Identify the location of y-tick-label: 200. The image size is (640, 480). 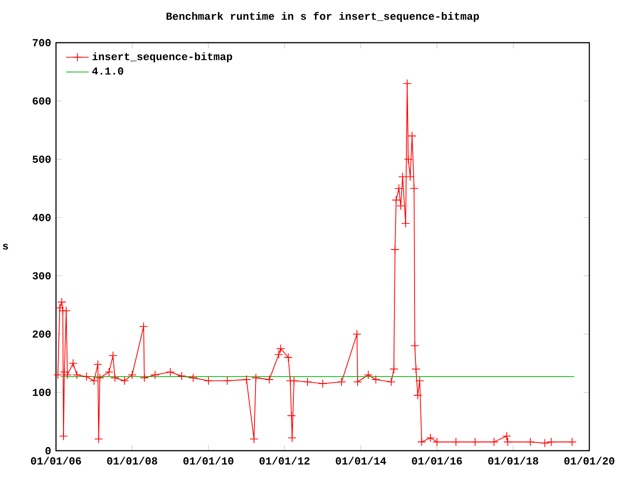
(41, 334).